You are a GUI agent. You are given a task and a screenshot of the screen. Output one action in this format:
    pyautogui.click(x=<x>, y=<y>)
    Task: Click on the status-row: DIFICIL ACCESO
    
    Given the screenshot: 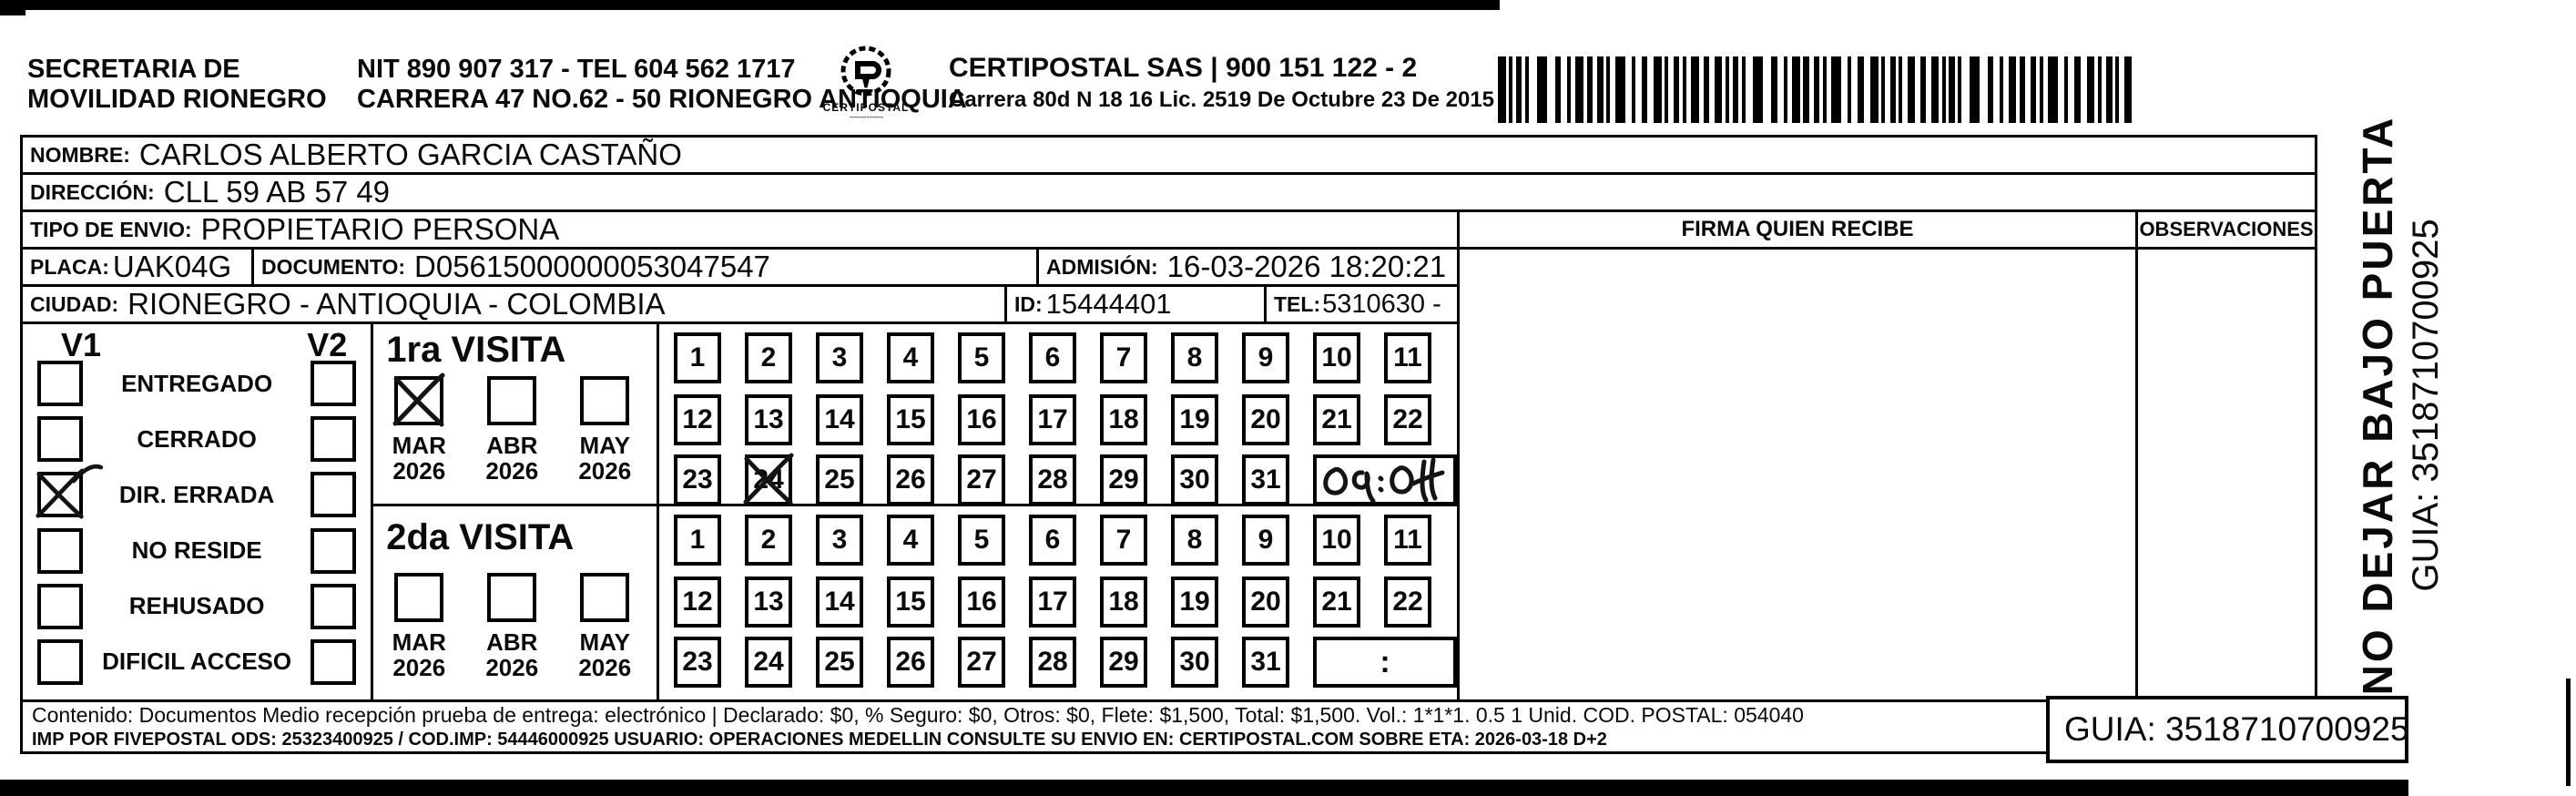 What is the action you would take?
    pyautogui.click(x=197, y=661)
    